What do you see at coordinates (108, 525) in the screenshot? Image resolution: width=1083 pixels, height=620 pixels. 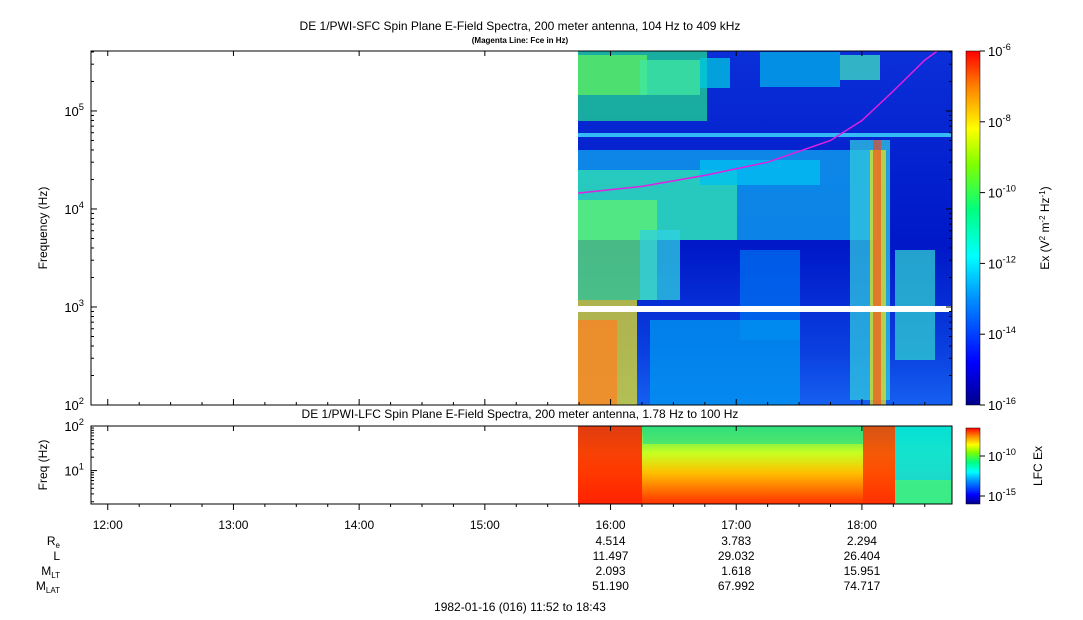 I see `time-tick-label: 12:00` at bounding box center [108, 525].